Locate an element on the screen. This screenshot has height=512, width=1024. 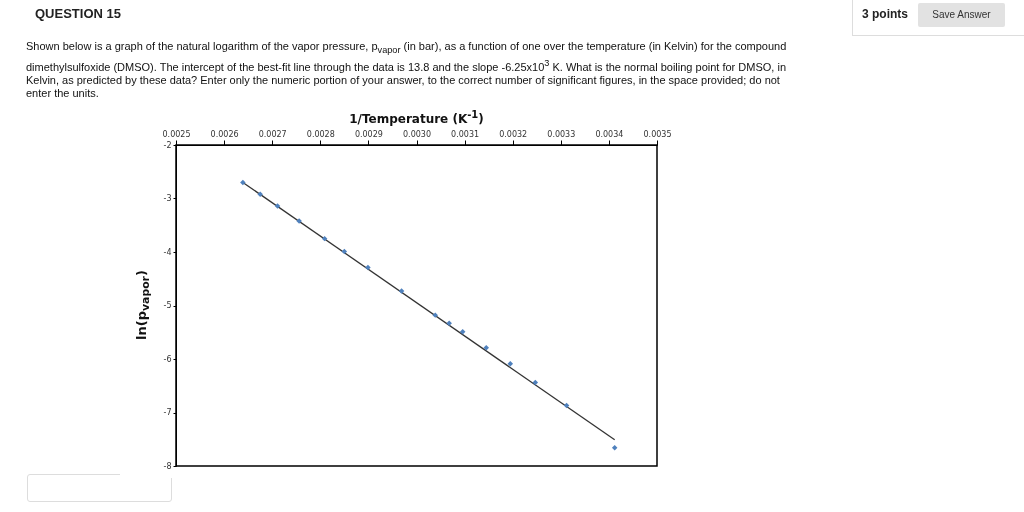
text: Save Answer is located at coordinates (961, 15).